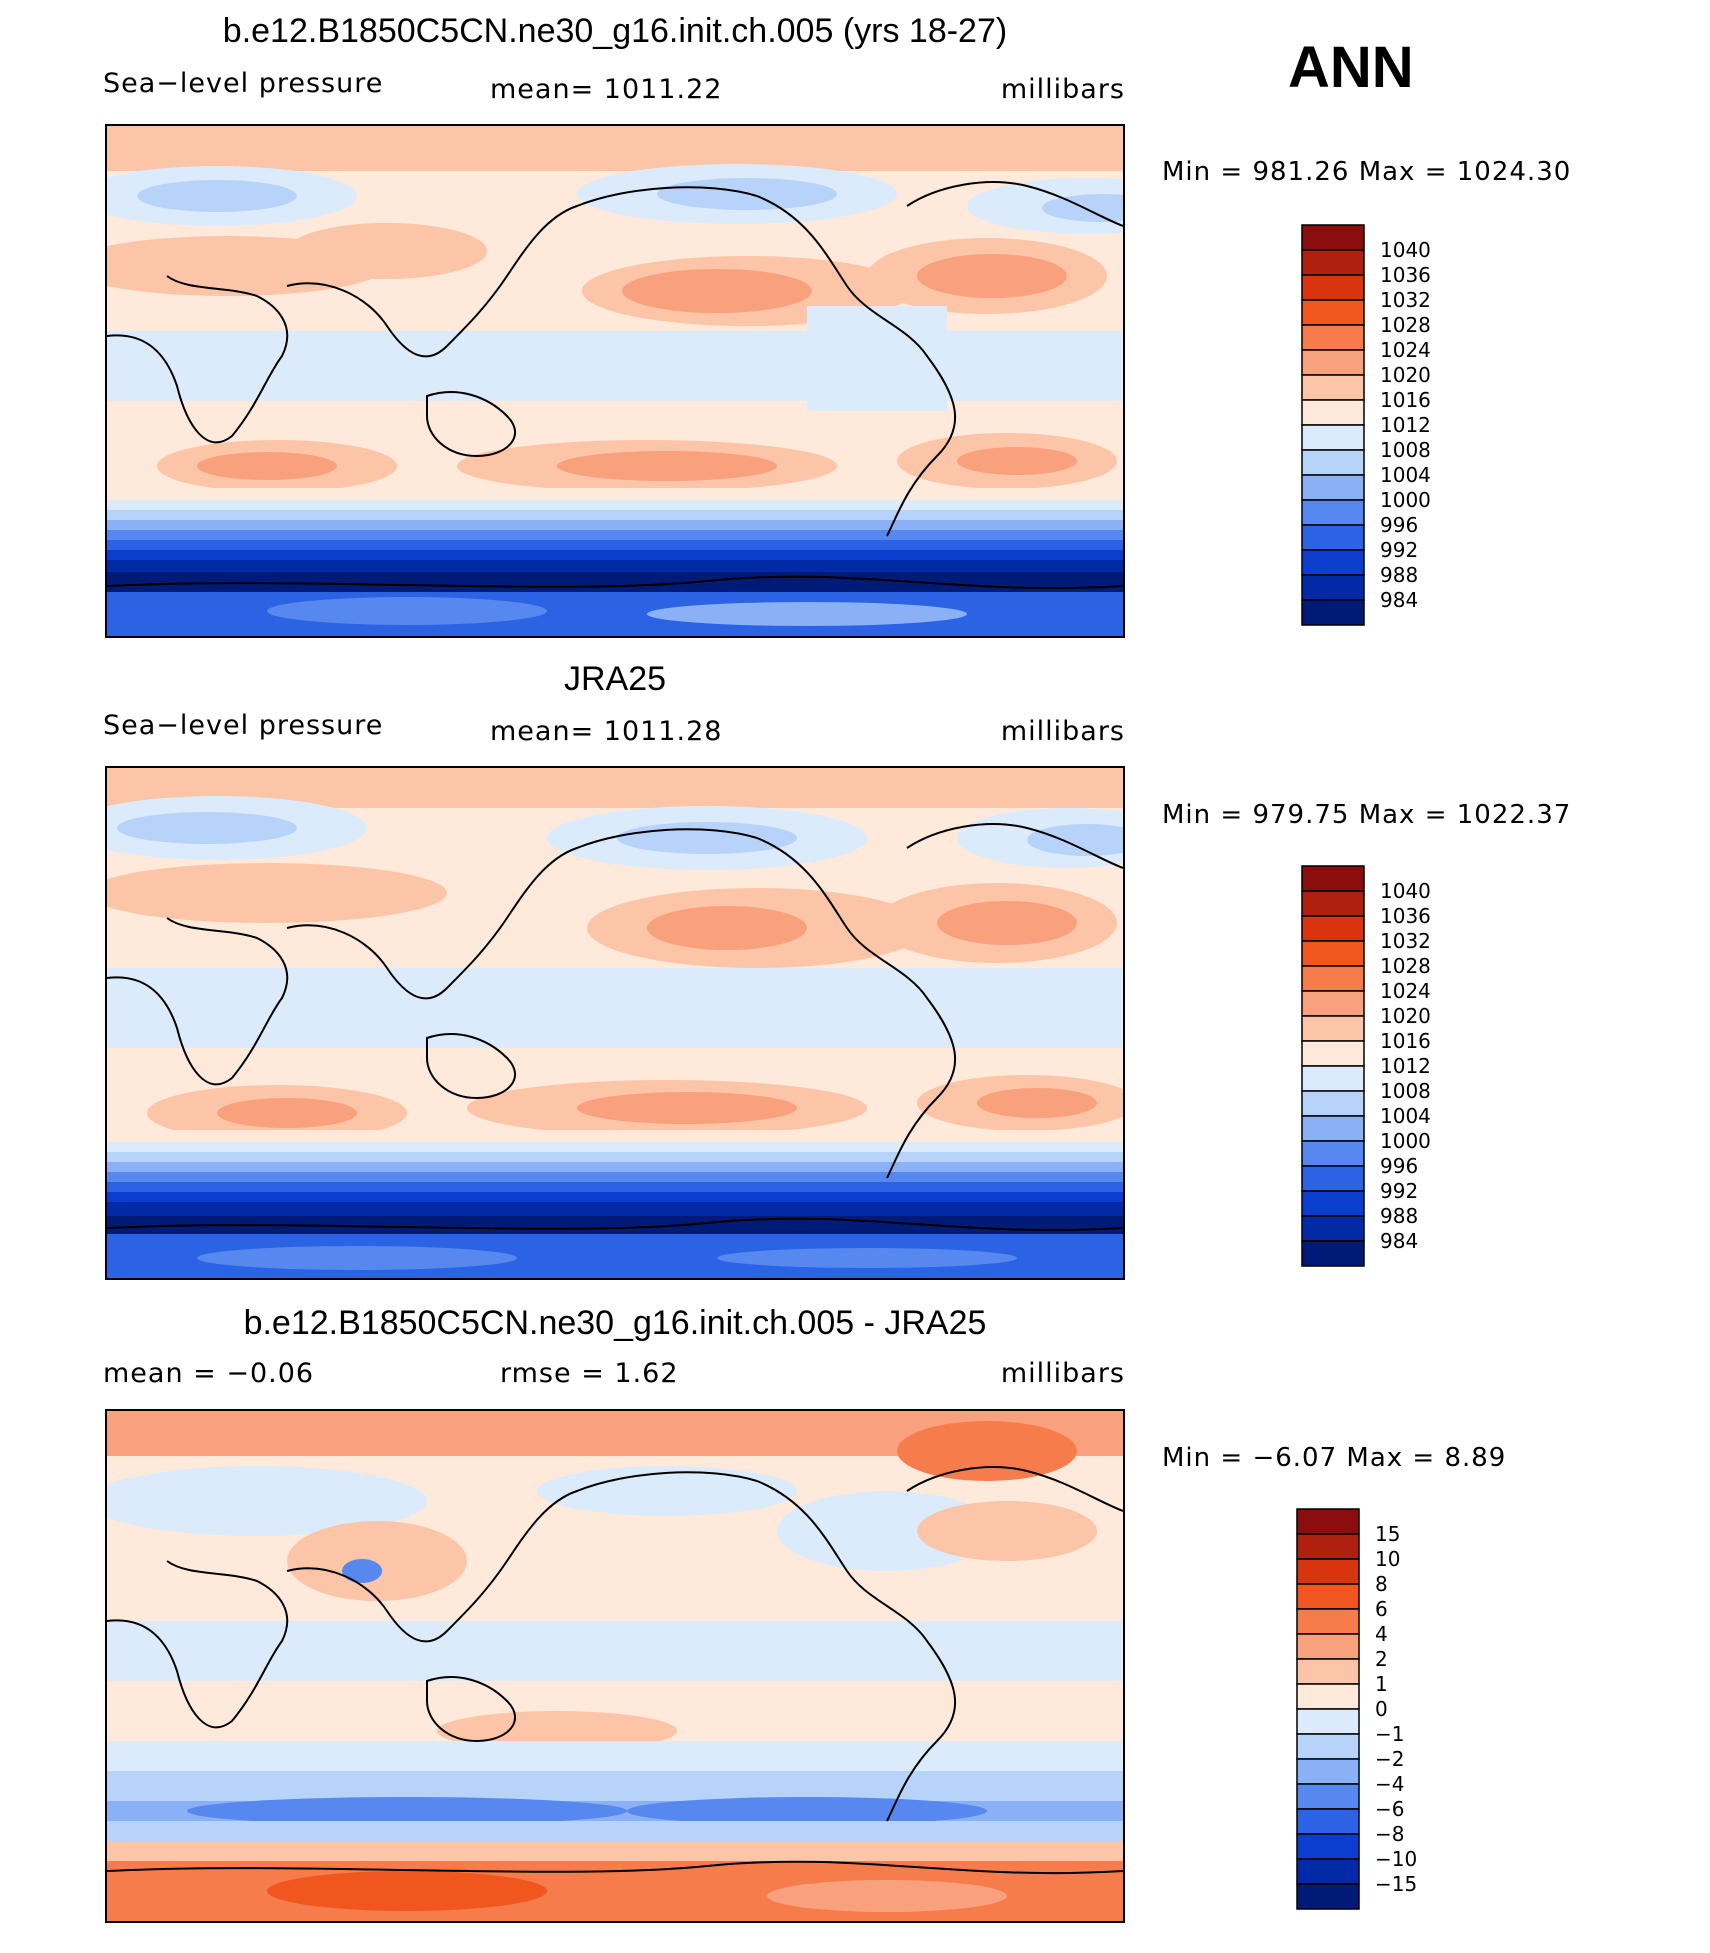 Image resolution: width=1710 pixels, height=1953 pixels. I want to click on panel-1-minmax-label: Min = 981.26 Max = 1024.30, so click(1367, 172).